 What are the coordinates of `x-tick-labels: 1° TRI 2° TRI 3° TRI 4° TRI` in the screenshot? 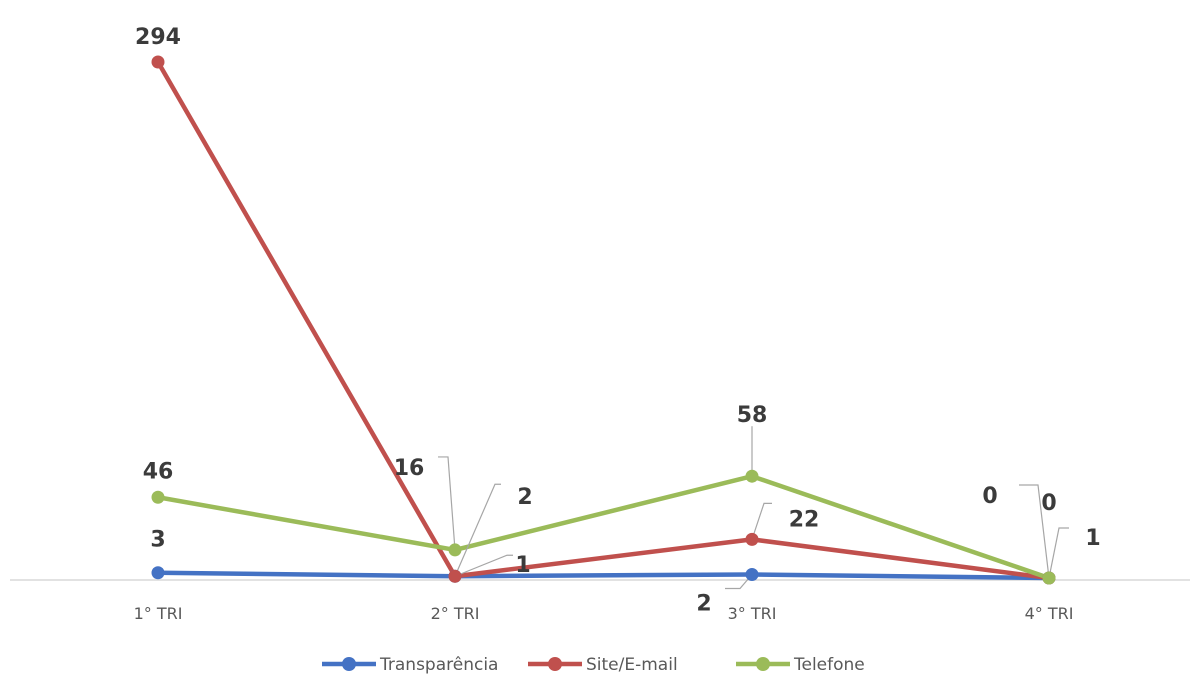 It's located at (604, 613).